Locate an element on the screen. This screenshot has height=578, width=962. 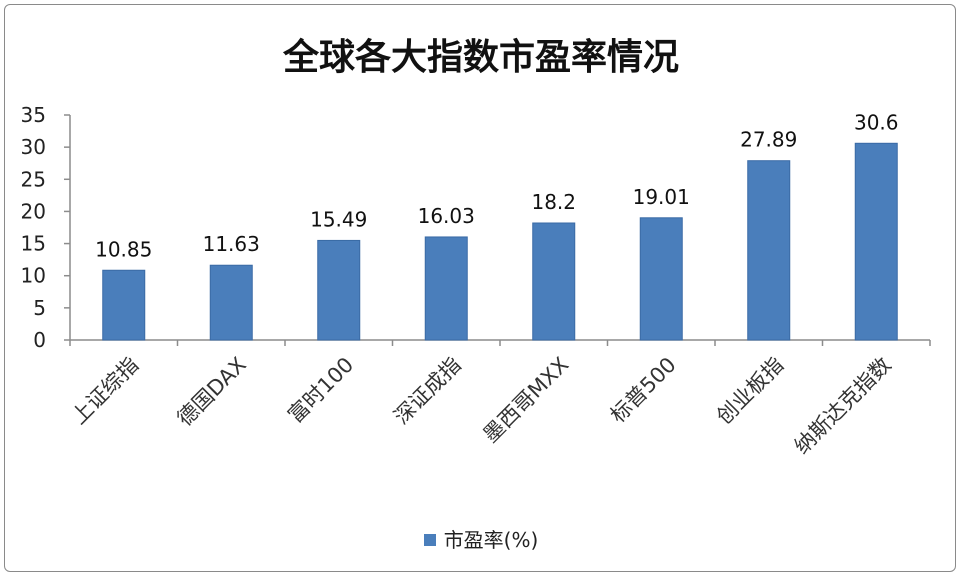
data-label: 11.63 is located at coordinates (231, 244).